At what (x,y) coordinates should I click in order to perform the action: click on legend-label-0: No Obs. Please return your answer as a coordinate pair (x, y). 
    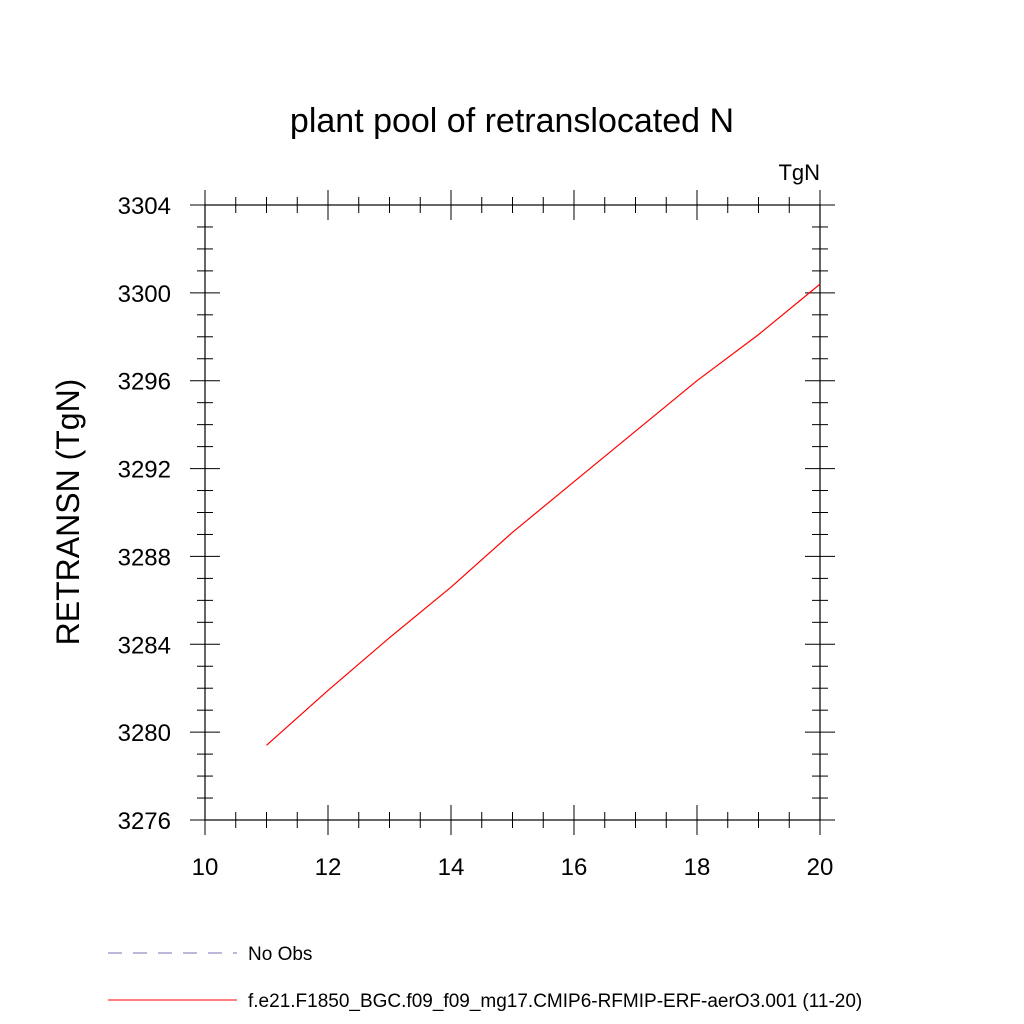
    Looking at the image, I should click on (280, 954).